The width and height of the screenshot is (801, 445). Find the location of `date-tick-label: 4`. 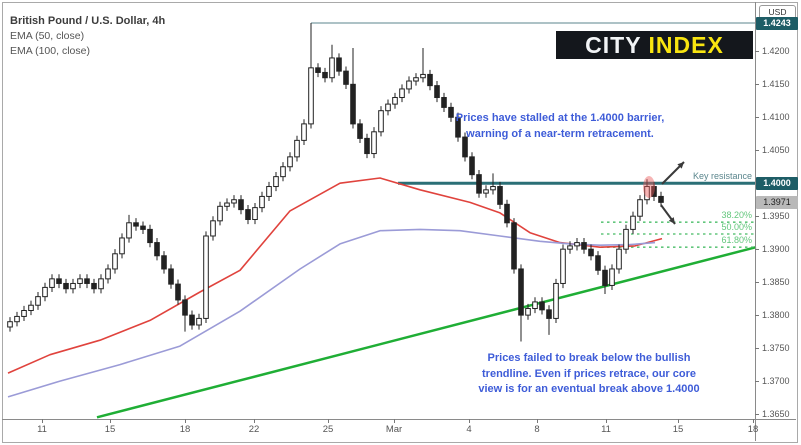

date-tick-label: 4 is located at coordinates (469, 429).